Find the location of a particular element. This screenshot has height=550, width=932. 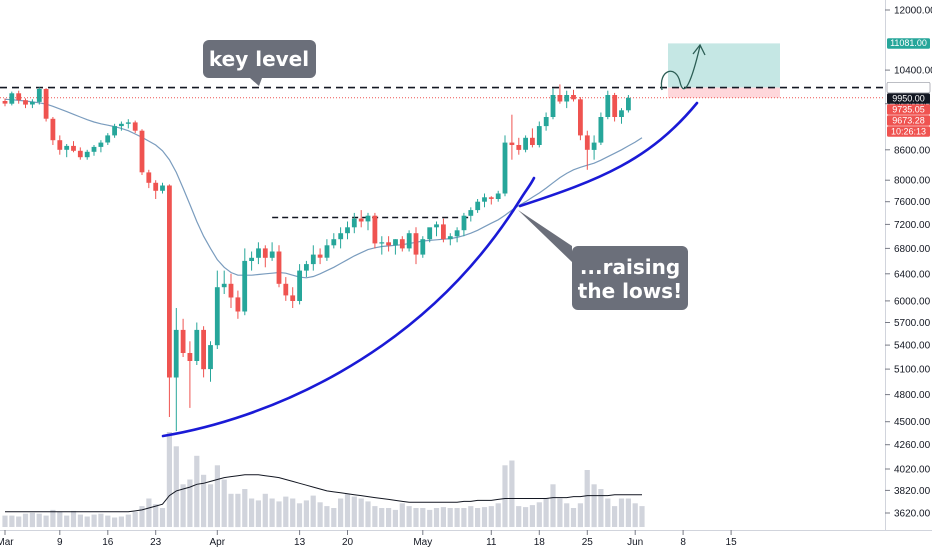

key-level-callout-box is located at coordinates (259, 59).